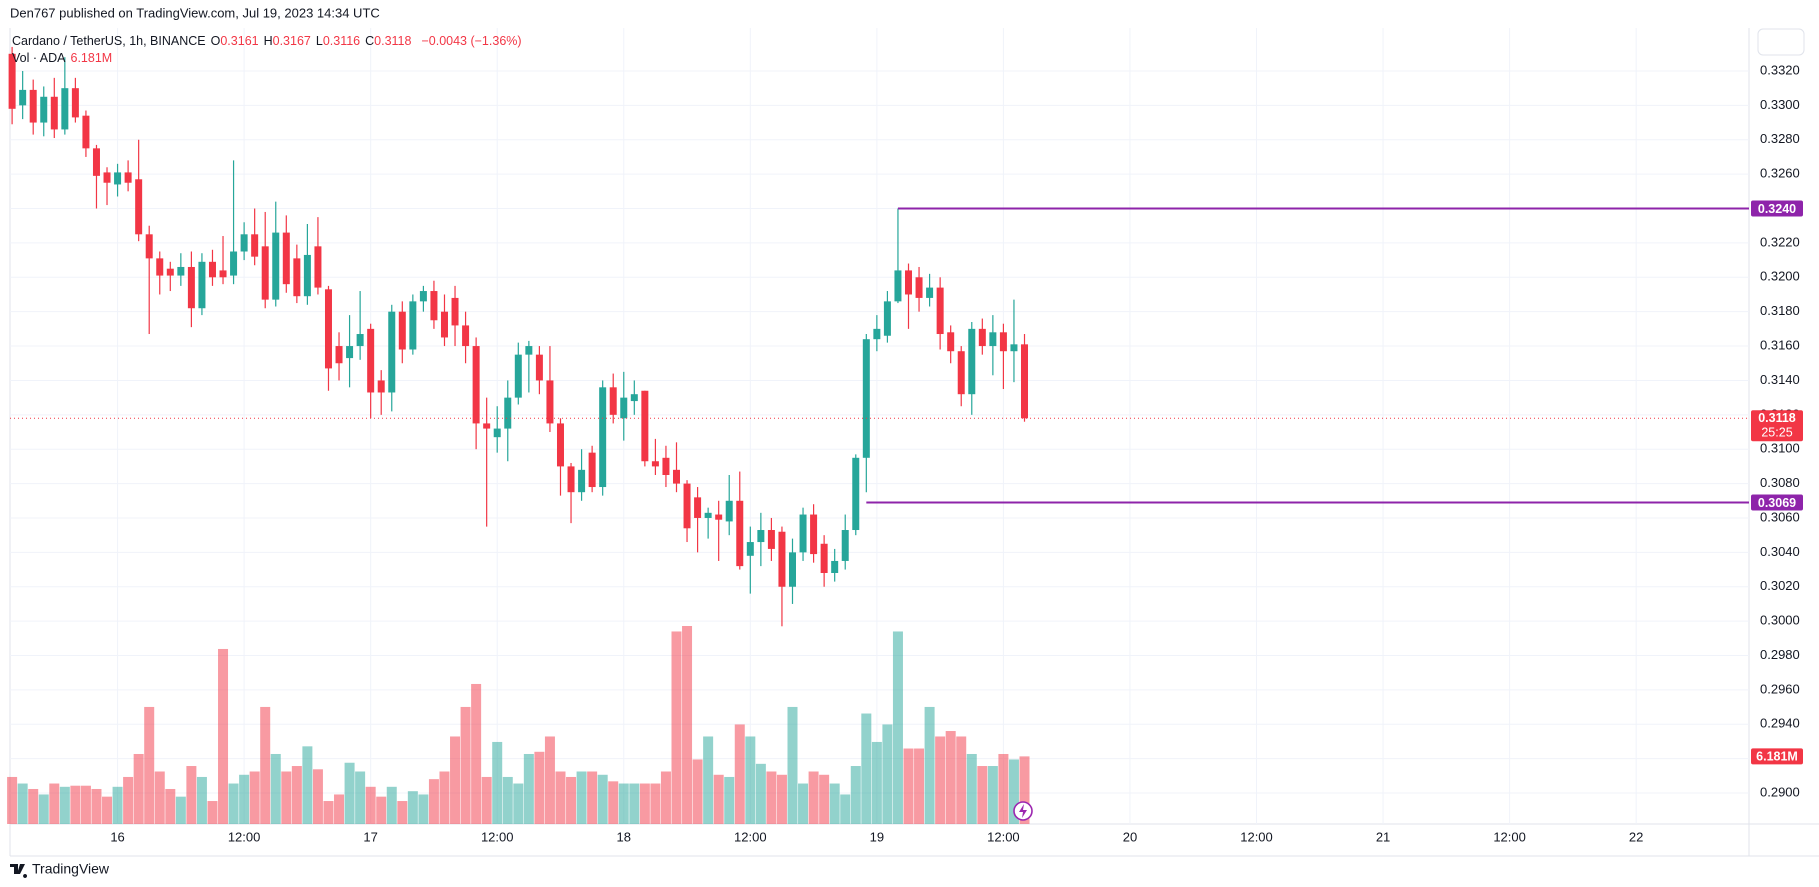 Image resolution: width=1819 pixels, height=887 pixels. I want to click on y-tick-label: 0.2980, so click(1780, 654).